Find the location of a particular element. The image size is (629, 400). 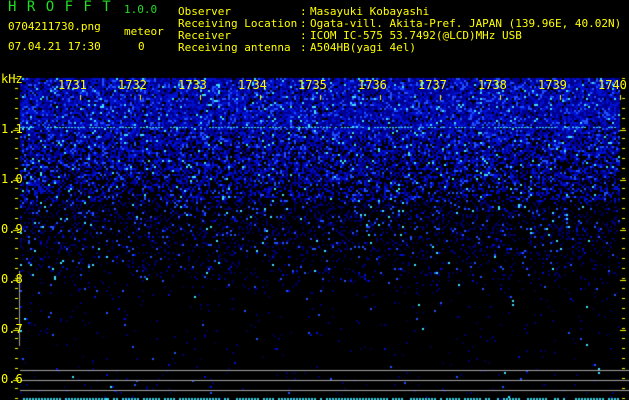

y-tick-label: 0.9 is located at coordinates (12, 229).